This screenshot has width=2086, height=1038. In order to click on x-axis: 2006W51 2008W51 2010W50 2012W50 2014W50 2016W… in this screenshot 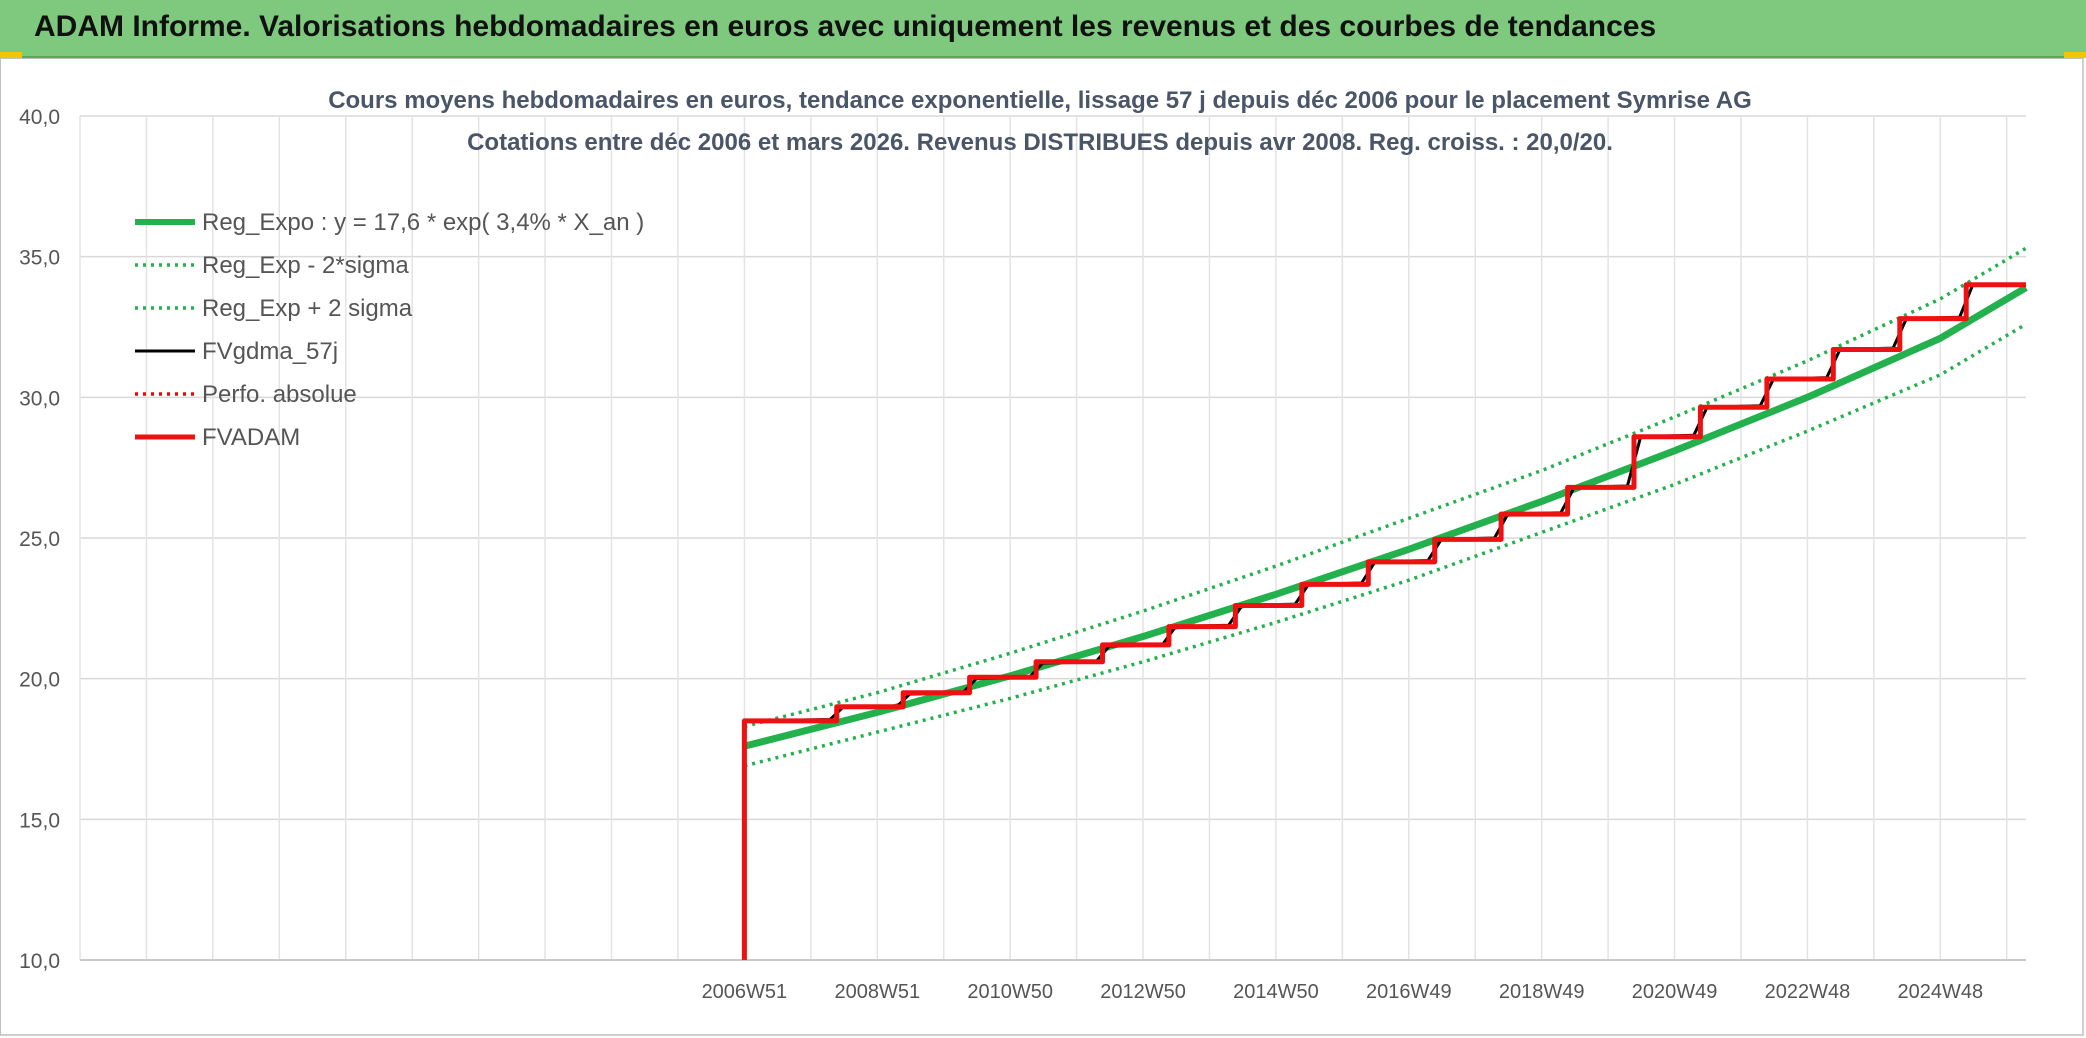, I will do `click(1053, 981)`.